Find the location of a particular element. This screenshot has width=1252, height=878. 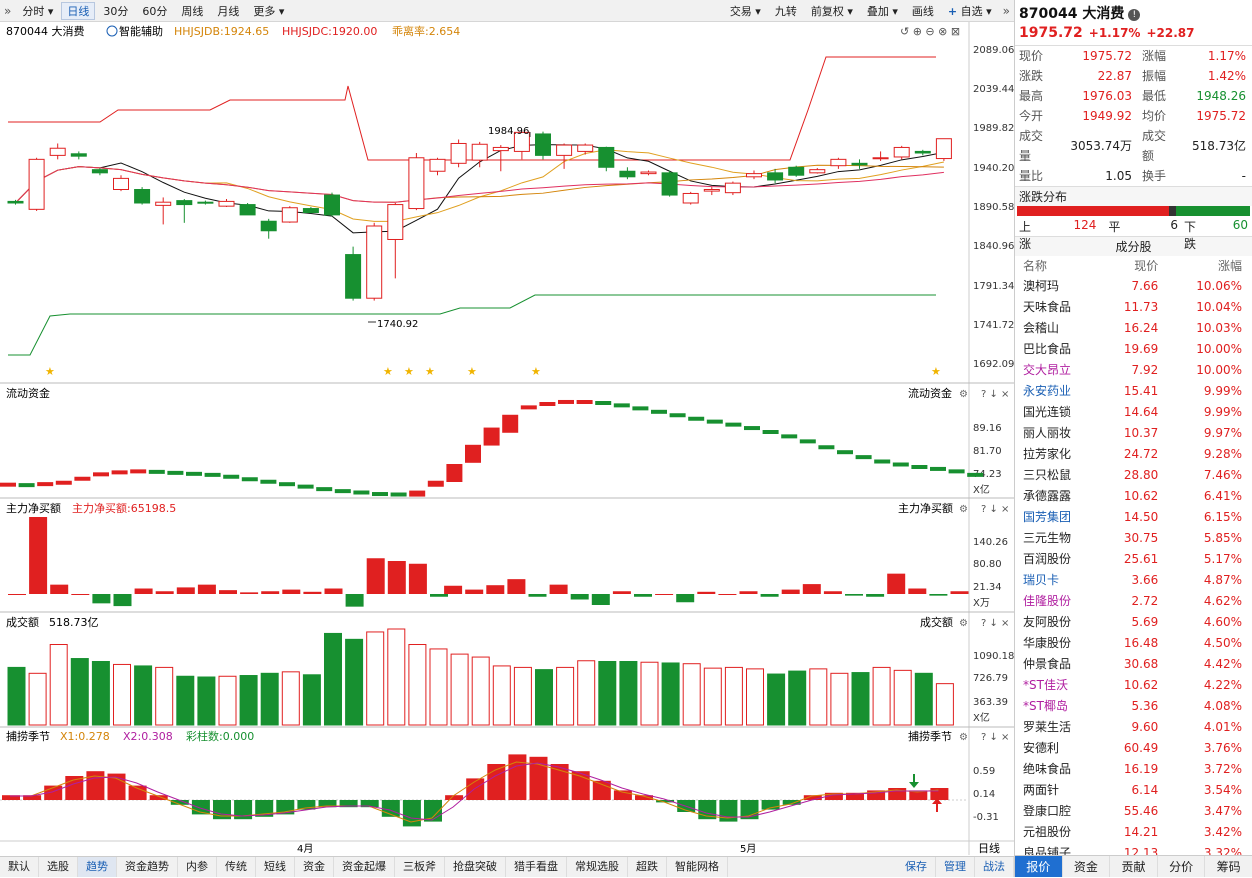

component-row: 国芳集团 14.50 6.15% is located at coordinates (1133, 516).